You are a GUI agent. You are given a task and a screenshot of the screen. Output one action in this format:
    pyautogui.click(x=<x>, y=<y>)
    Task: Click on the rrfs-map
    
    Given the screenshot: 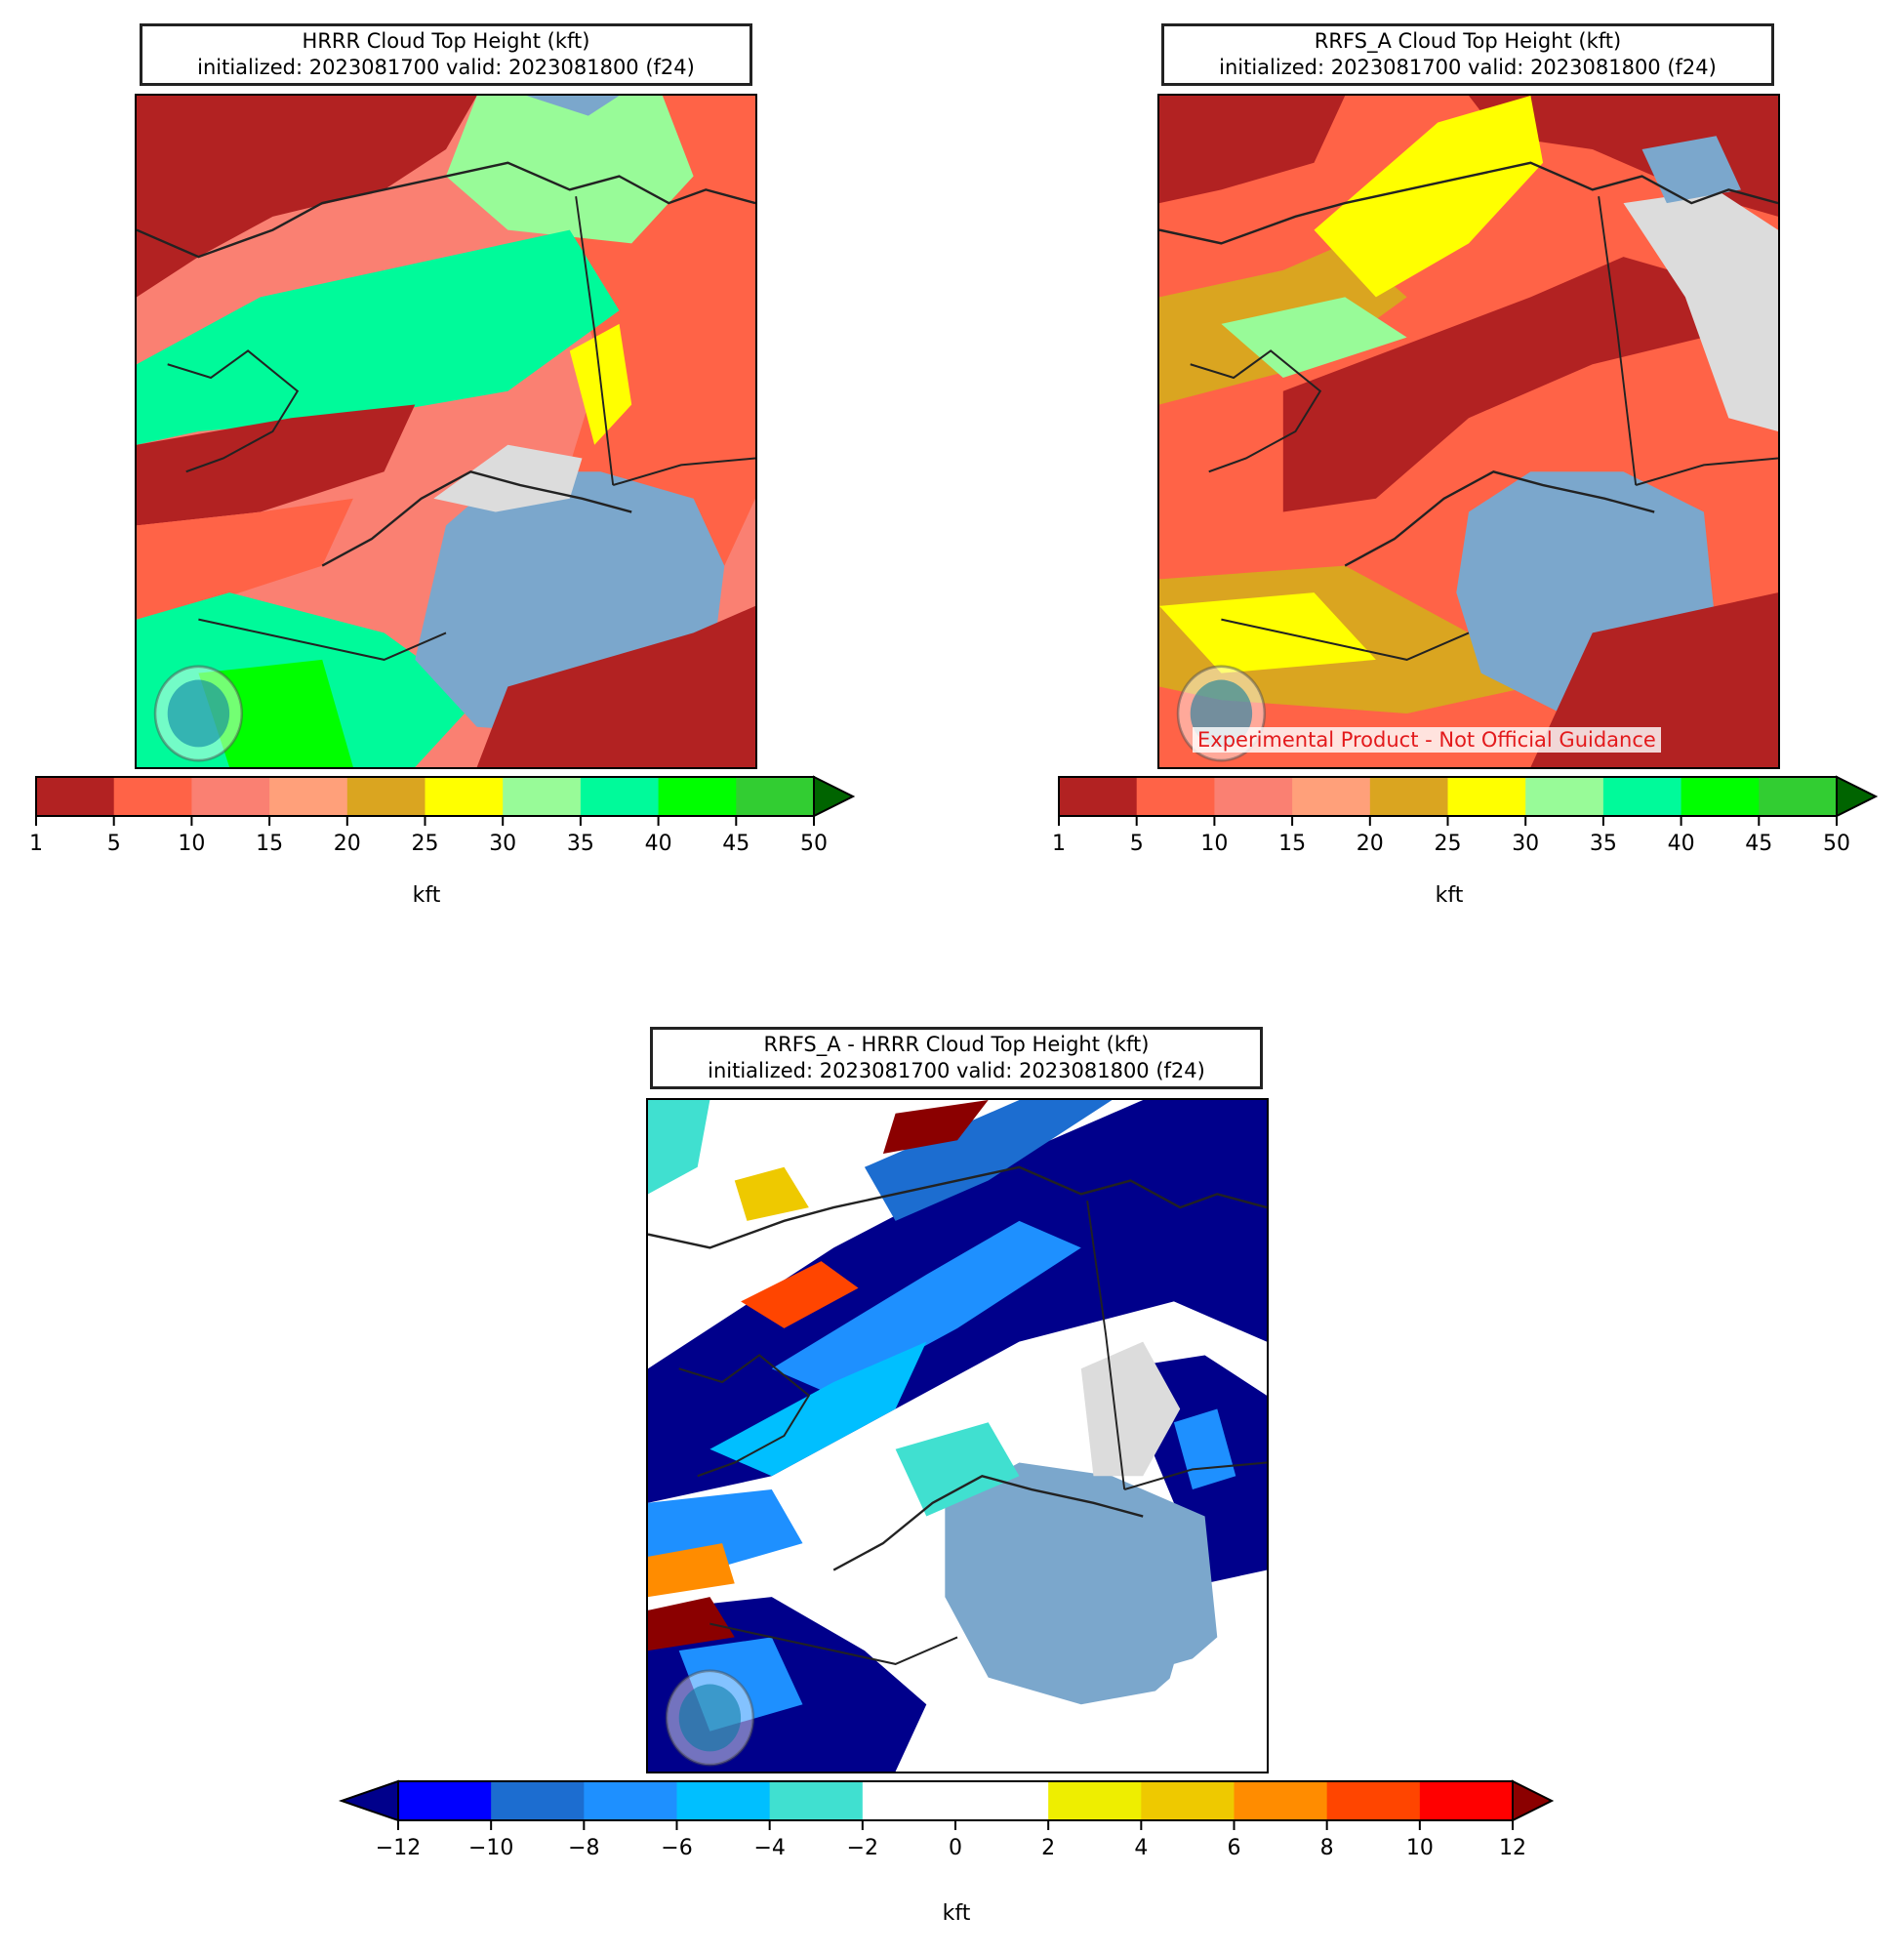 What is the action you would take?
    pyautogui.click(x=1468, y=431)
    